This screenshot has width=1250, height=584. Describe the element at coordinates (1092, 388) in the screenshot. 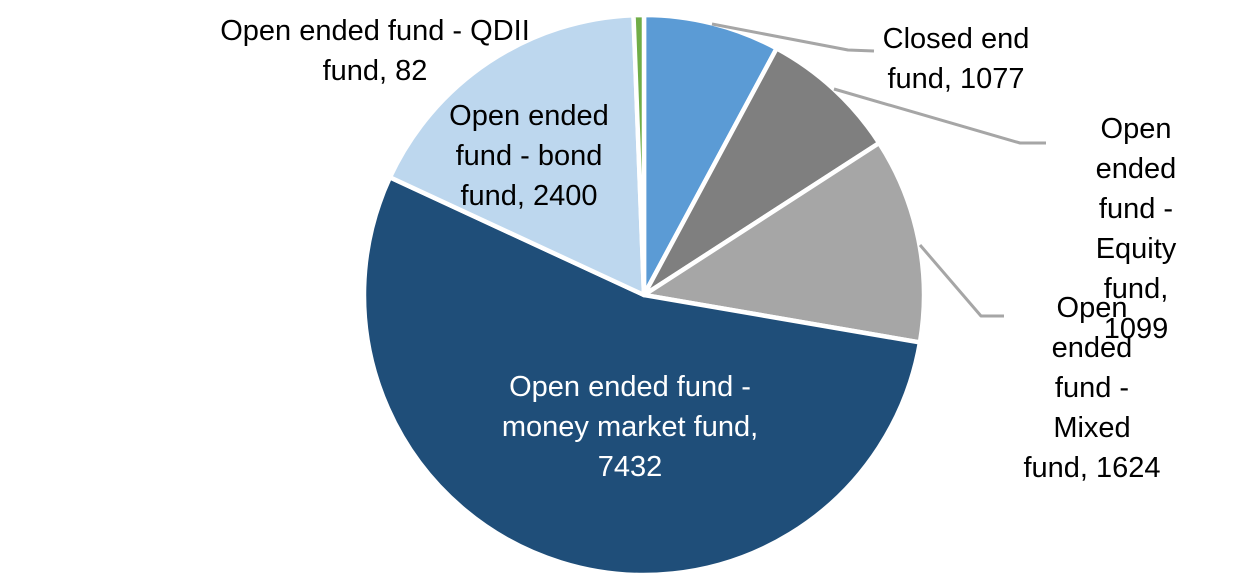

I see `pie-label-mixed-fund: Open ended fund - Mixed fund, 1624` at that location.